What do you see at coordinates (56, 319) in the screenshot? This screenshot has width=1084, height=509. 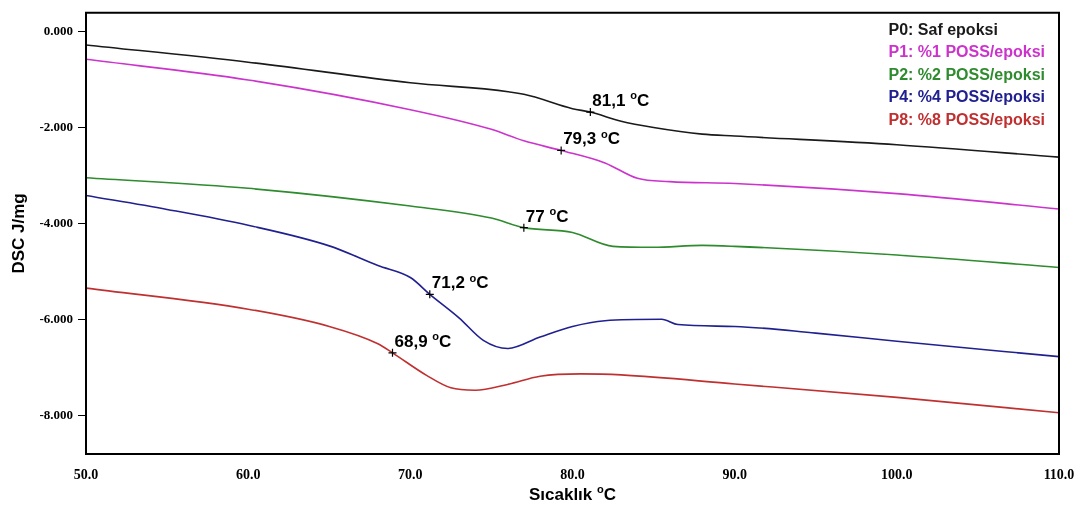 I see `y-tick-label: -6.000` at bounding box center [56, 319].